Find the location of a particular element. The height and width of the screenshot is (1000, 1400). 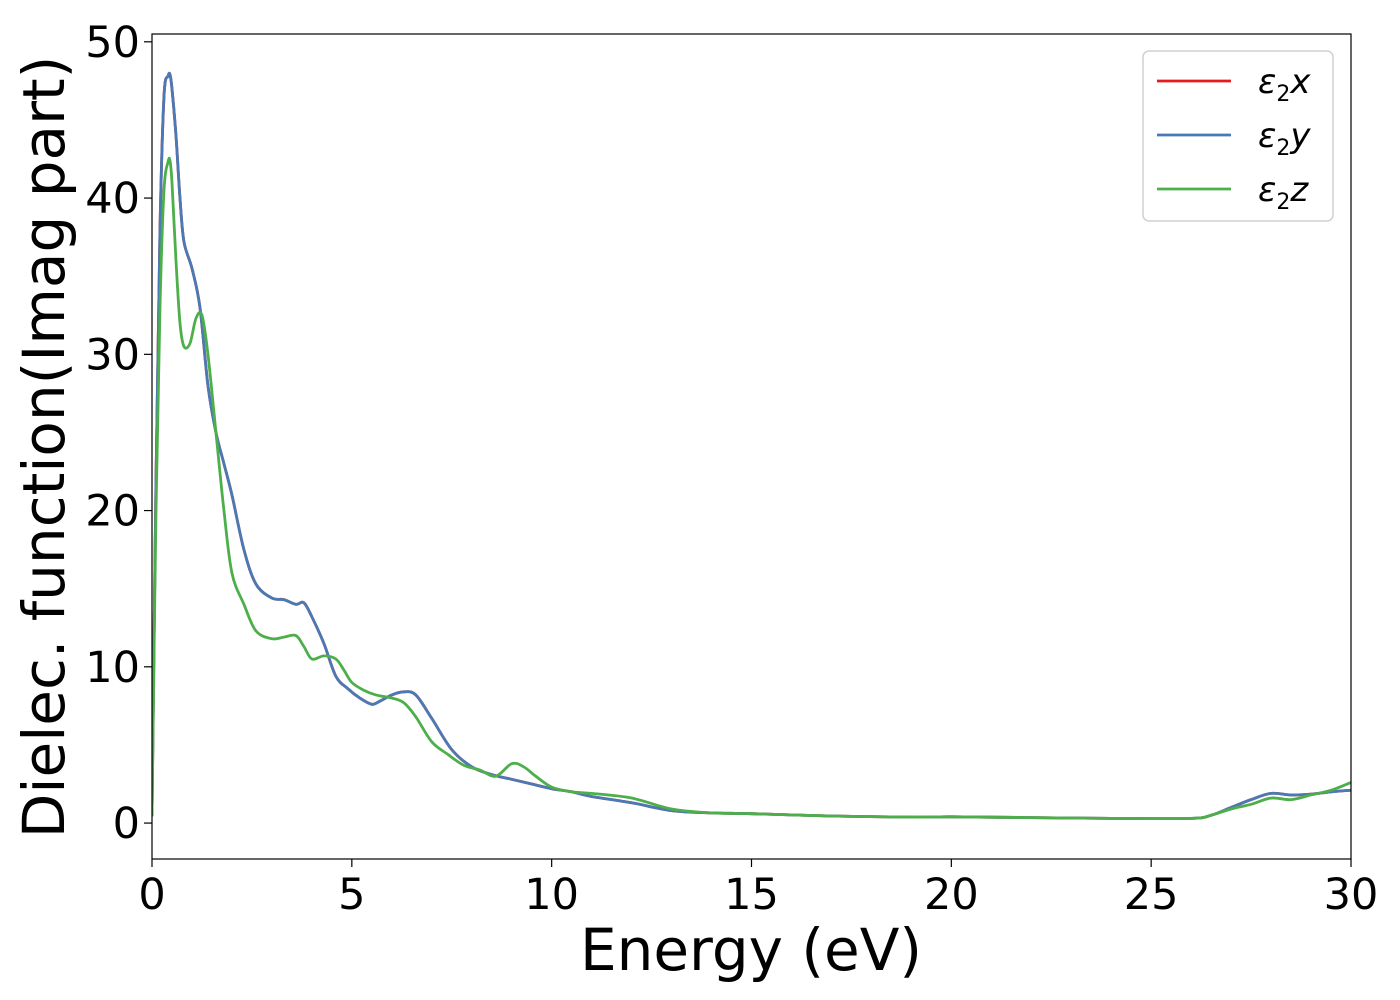

legend-frame is located at coordinates (1238, 136).